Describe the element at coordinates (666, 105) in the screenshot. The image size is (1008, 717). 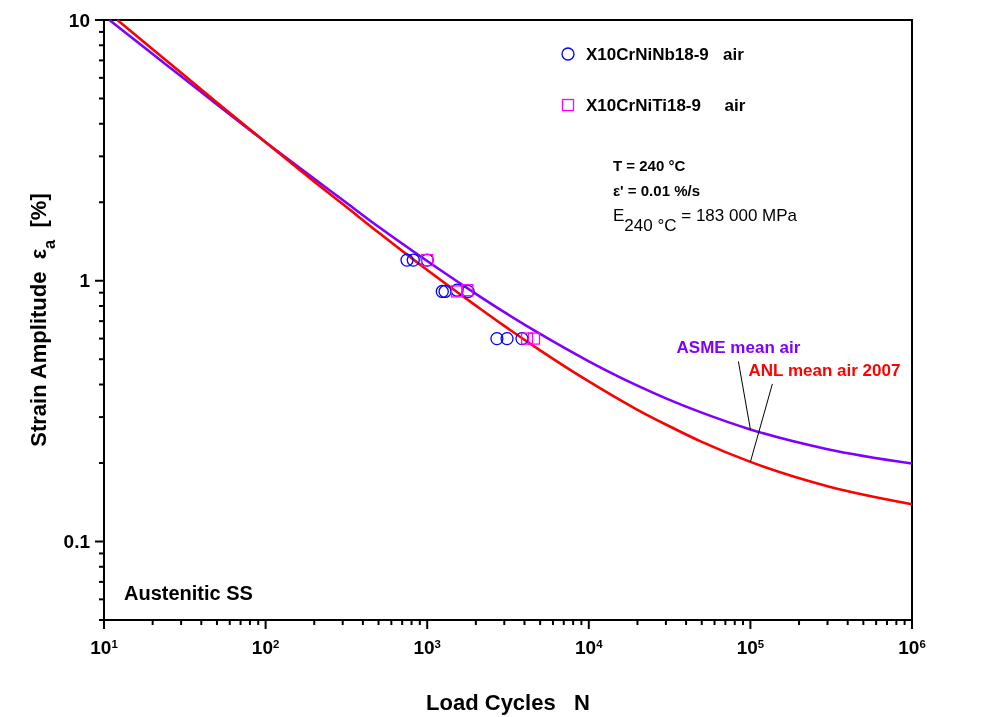
I see `legend-label: X10CrNiTi18-9 air` at that location.